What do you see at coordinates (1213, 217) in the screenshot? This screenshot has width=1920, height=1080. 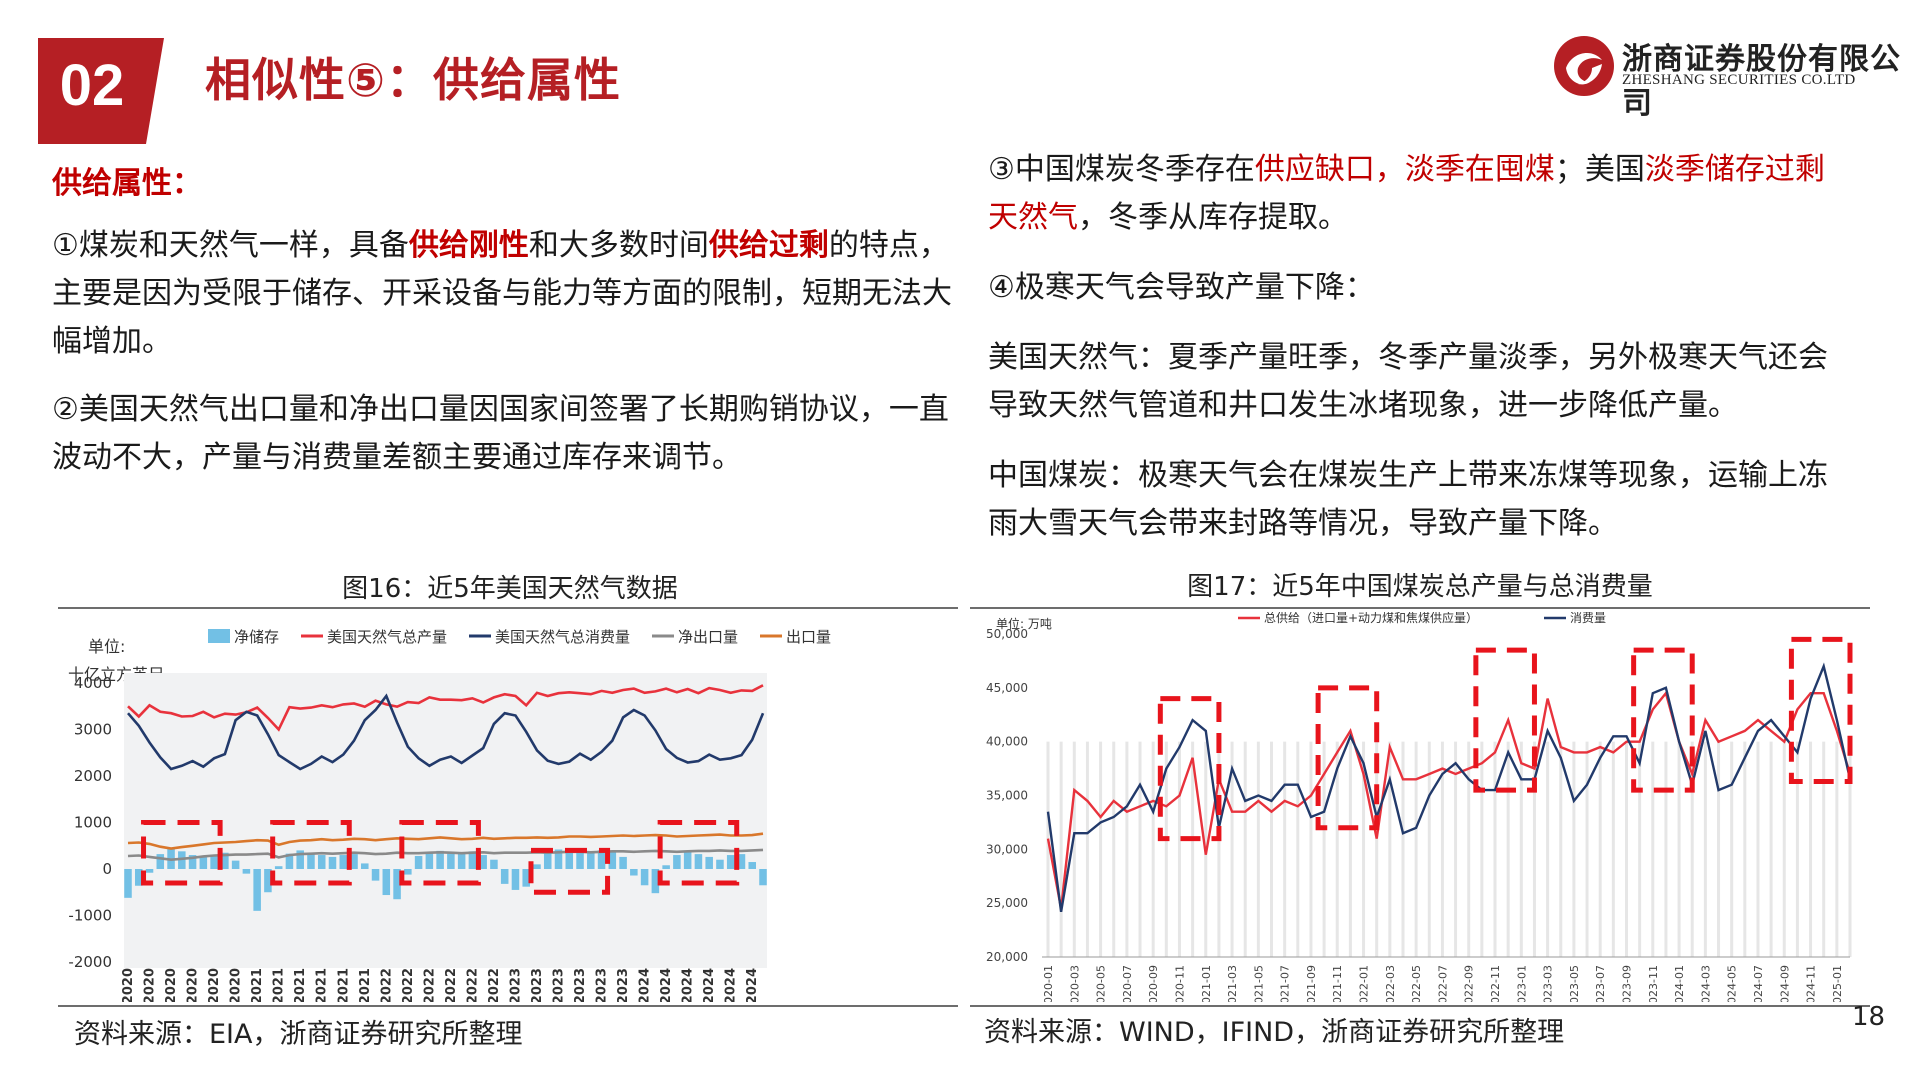 I see `p3-text-e: ，冬季从库存提取。` at bounding box center [1213, 217].